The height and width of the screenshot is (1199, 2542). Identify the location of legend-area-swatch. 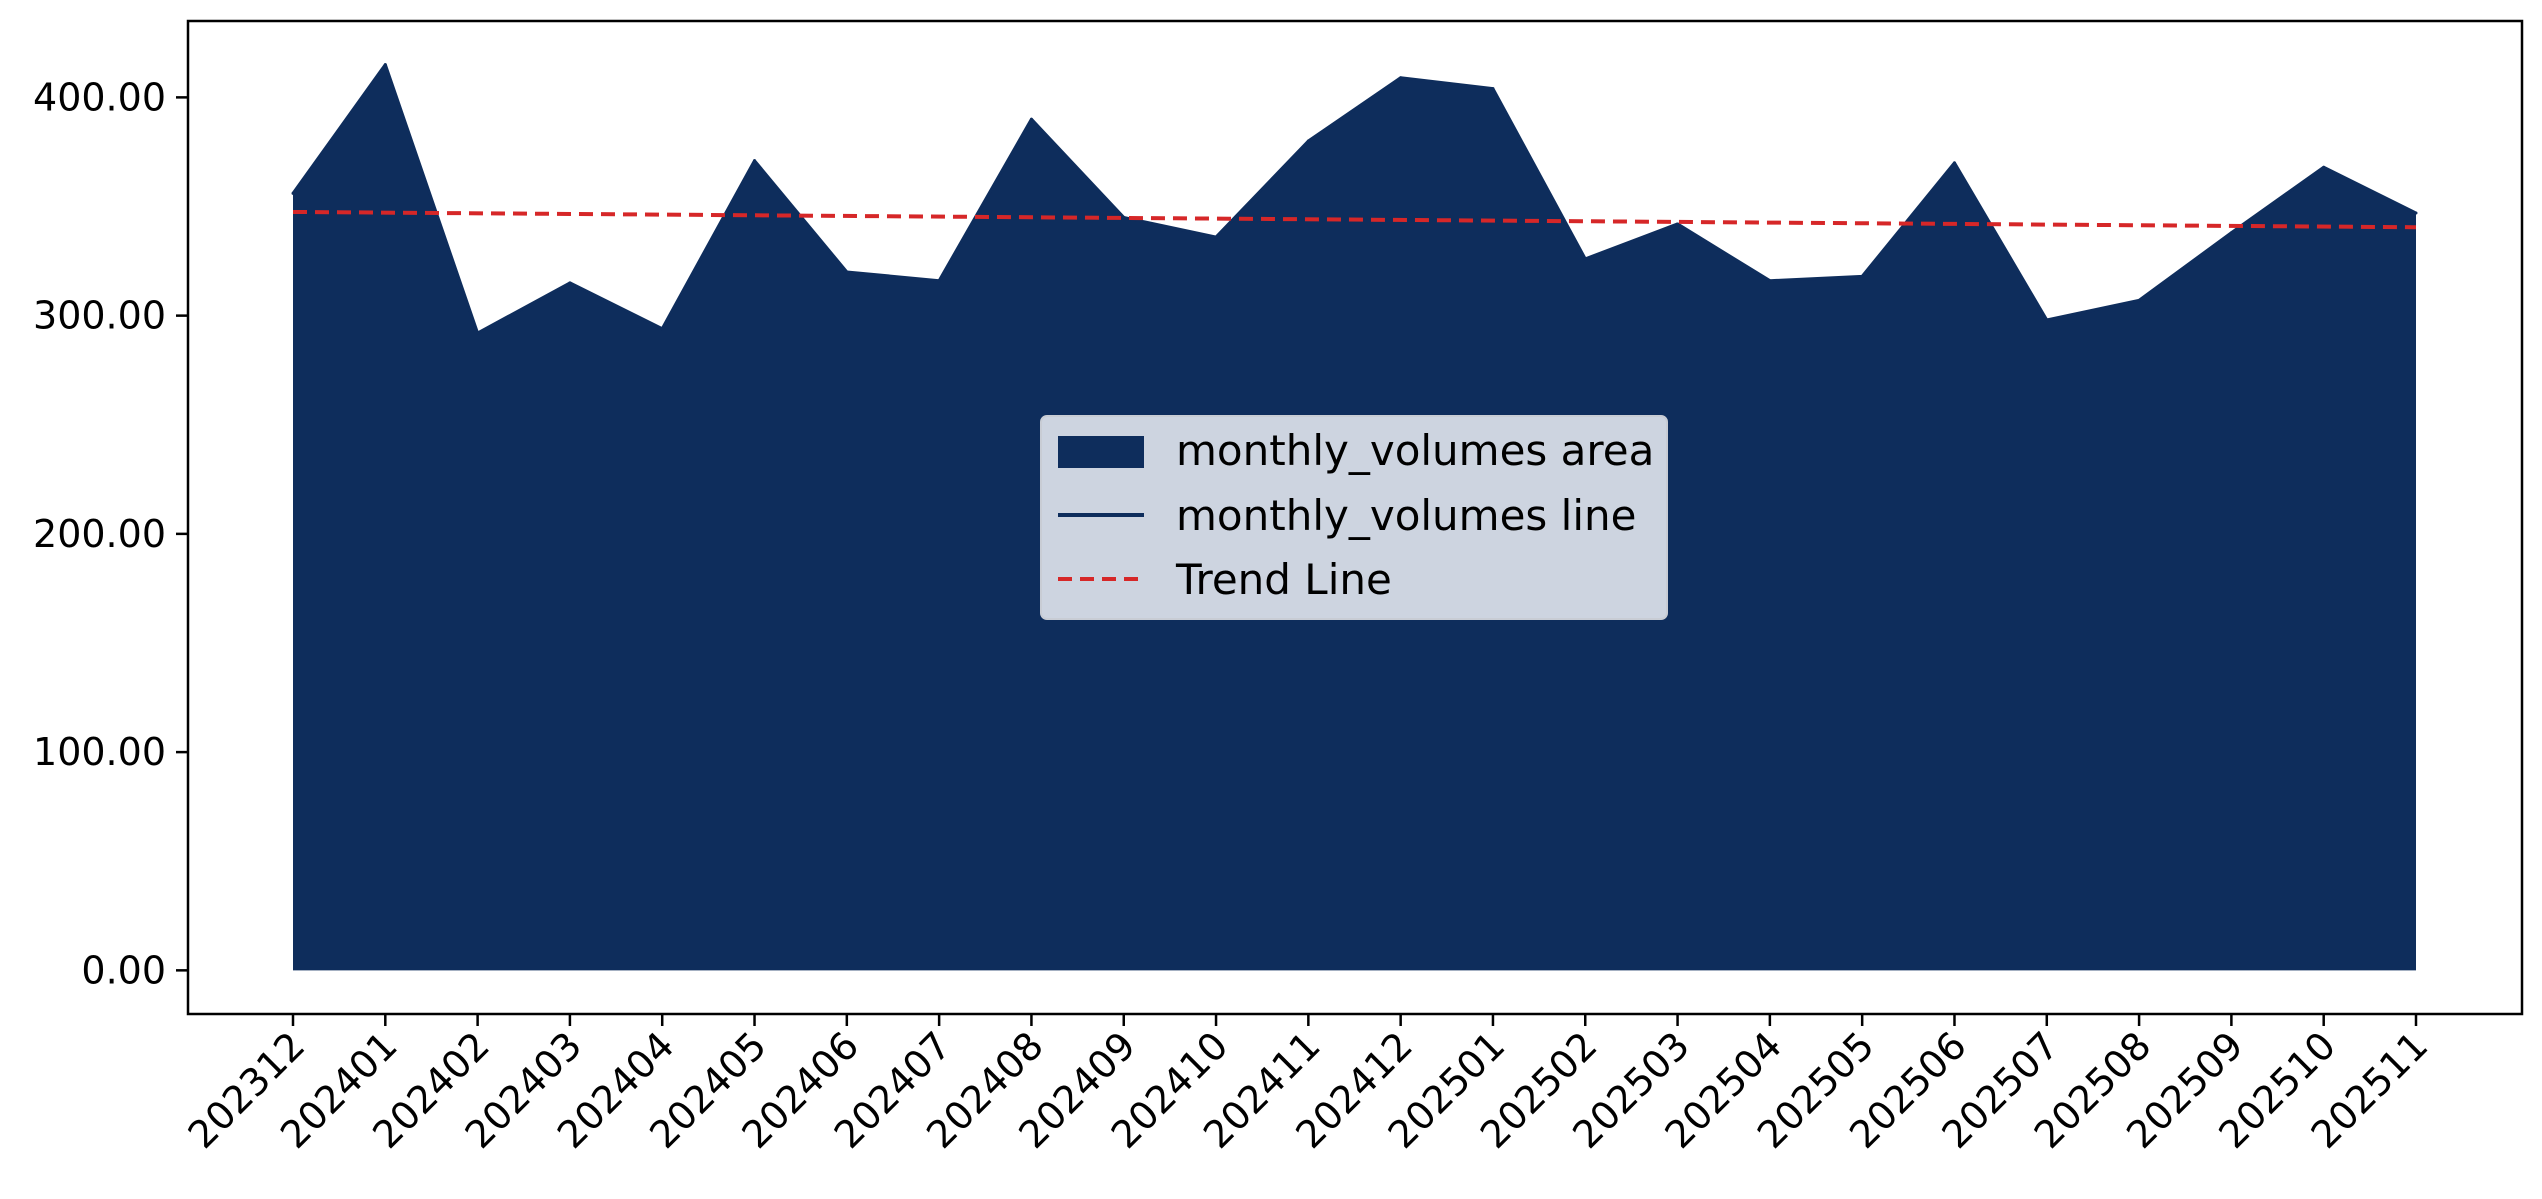
(1101, 452).